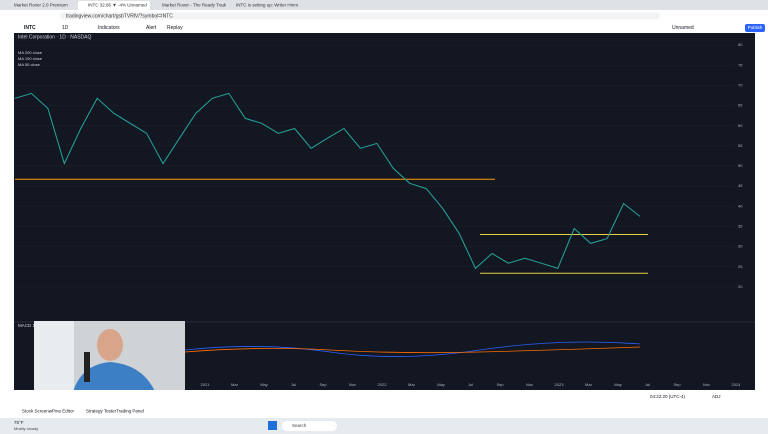 This screenshot has height=434, width=768. Describe the element at coordinates (37, 411) in the screenshot. I see `bottom-tab: Stock Screener` at that location.